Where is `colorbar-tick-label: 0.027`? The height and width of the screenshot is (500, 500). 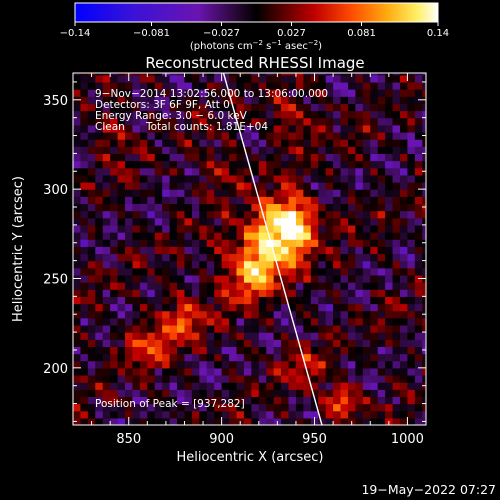
colorbar-tick-label: 0.027 is located at coordinates (291, 33).